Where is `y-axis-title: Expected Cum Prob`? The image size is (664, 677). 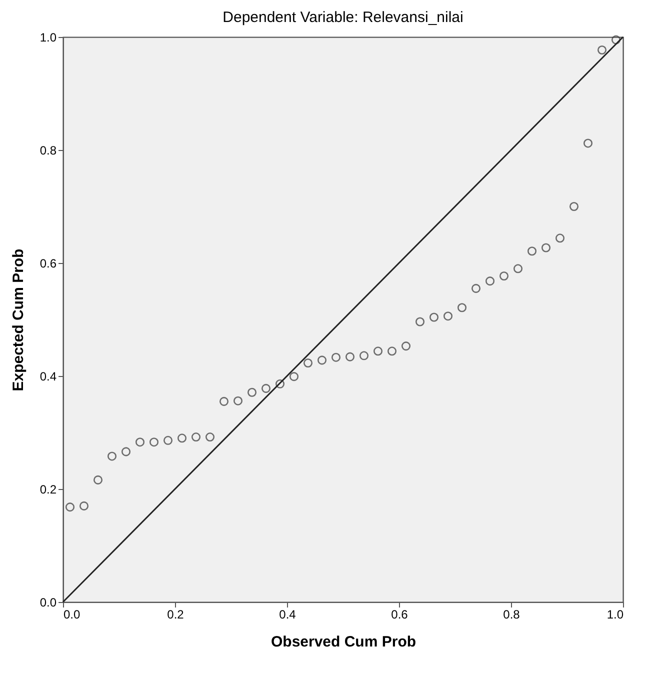
y-axis-title: Expected Cum Prob is located at coordinates (18, 320).